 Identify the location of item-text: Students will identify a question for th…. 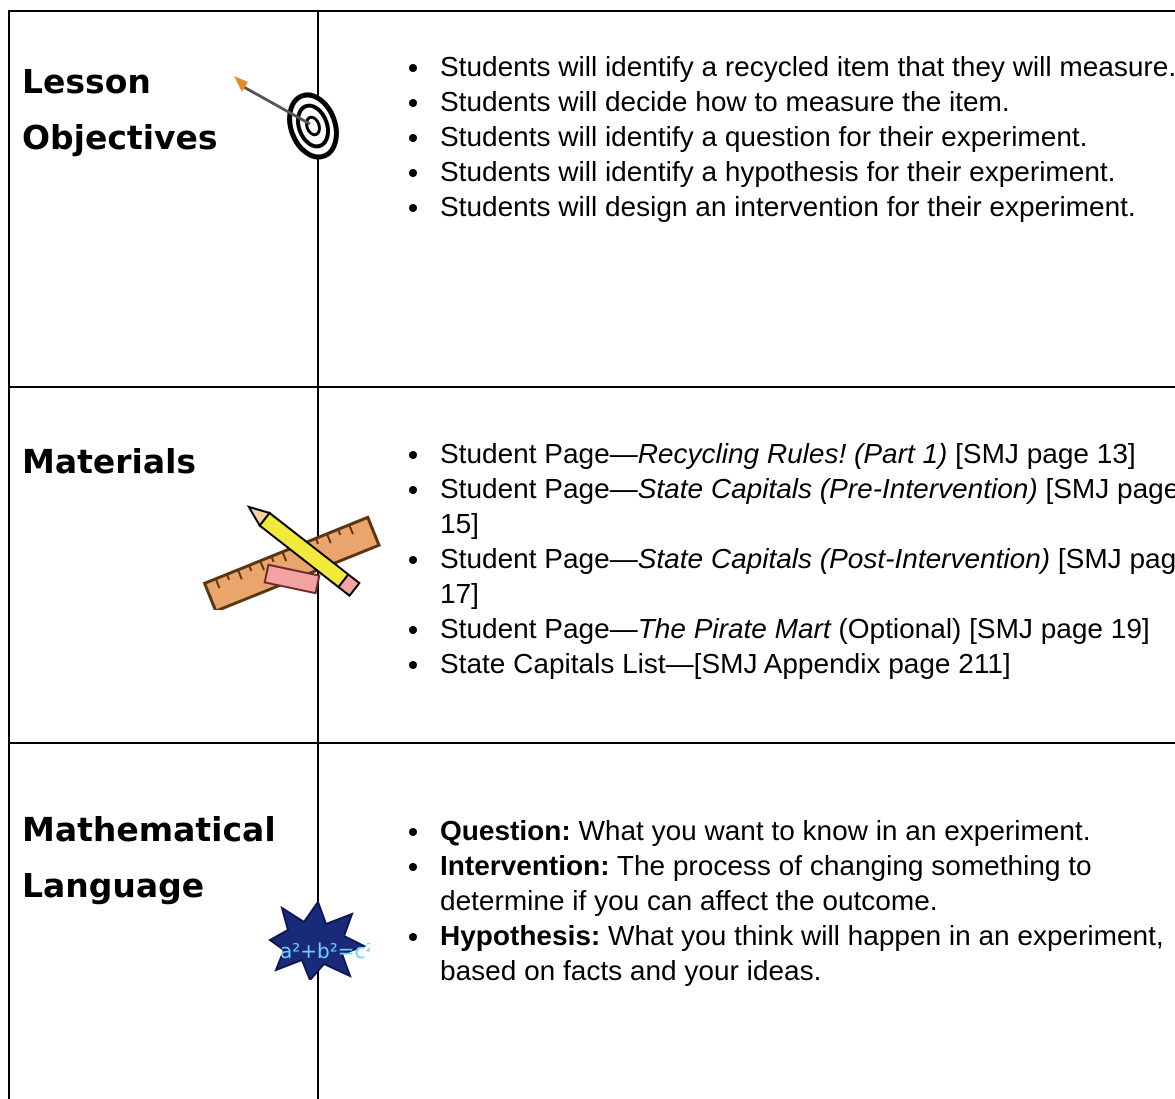
(764, 136).